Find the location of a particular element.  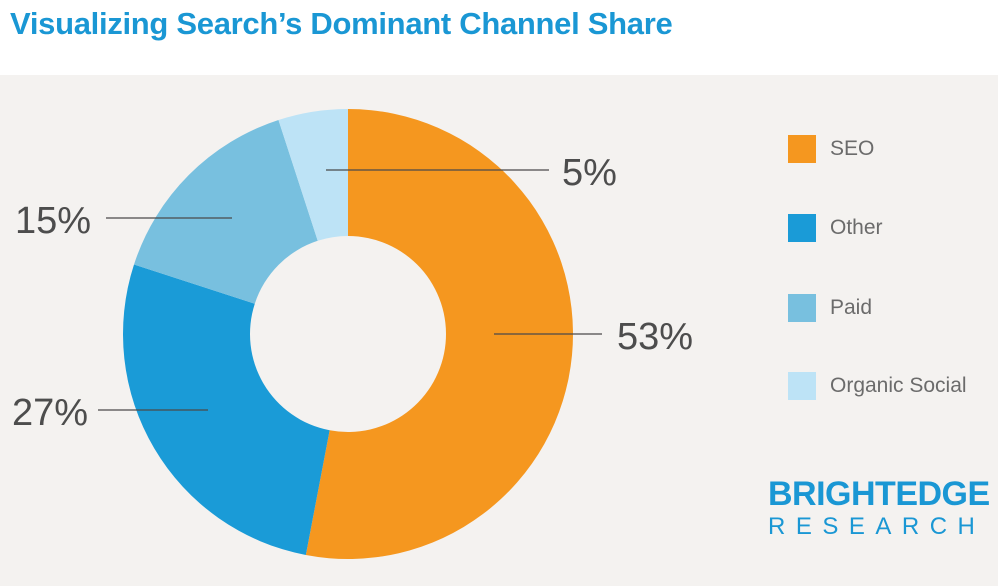

legend-label-seo: SEO is located at coordinates (852, 148).